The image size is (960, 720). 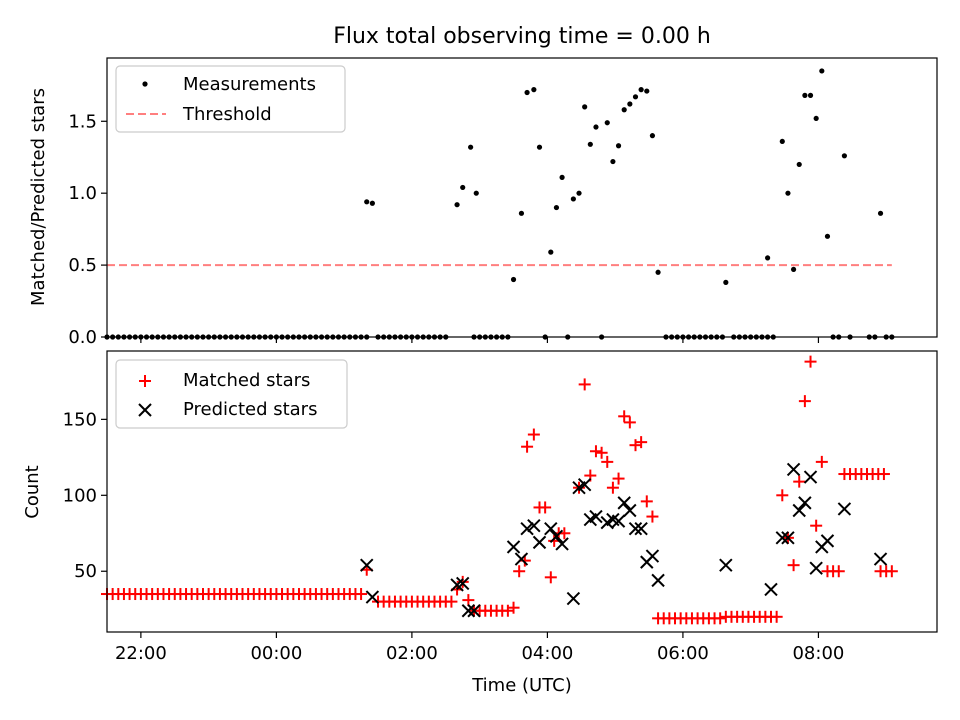 What do you see at coordinates (521, 685) in the screenshot?
I see `bottom-x-axis-label: Time (UTC)` at bounding box center [521, 685].